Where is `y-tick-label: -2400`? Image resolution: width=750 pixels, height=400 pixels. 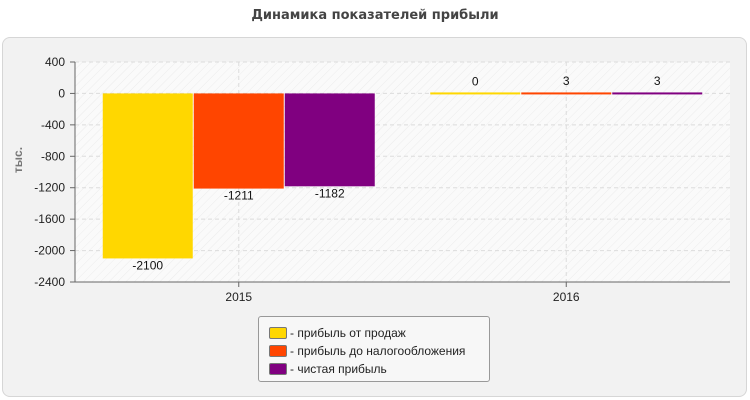 y-tick-label: -2400 is located at coordinates (49, 282).